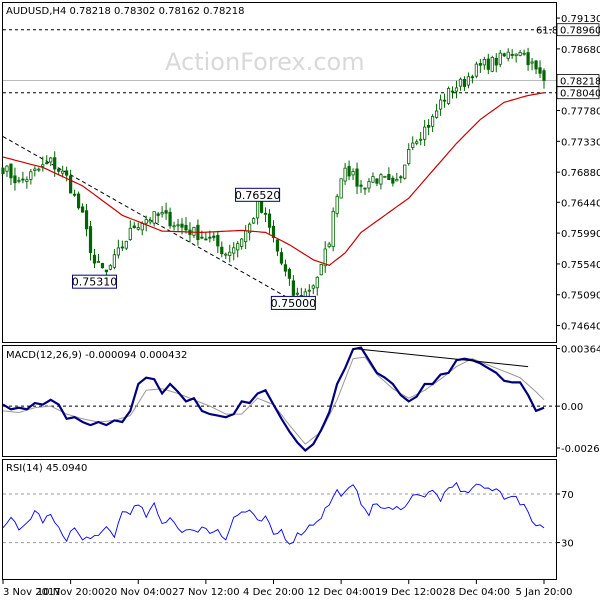 The width and height of the screenshot is (600, 600). What do you see at coordinates (567, 495) in the screenshot?
I see `rsi-ytick-label: 70` at bounding box center [567, 495].